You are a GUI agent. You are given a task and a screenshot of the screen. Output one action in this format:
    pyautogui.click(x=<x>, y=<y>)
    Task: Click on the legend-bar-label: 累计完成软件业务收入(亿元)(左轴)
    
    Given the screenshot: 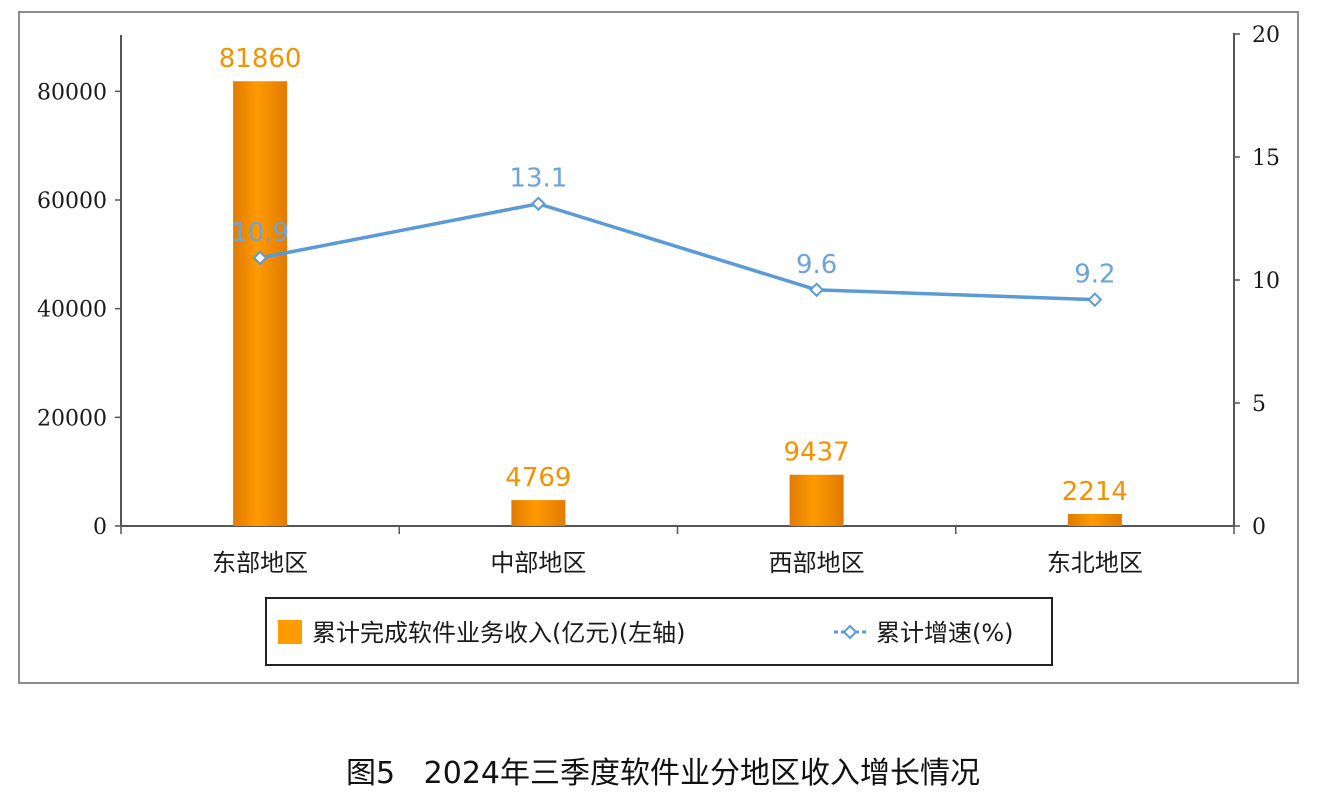 What is the action you would take?
    pyautogui.click(x=498, y=633)
    